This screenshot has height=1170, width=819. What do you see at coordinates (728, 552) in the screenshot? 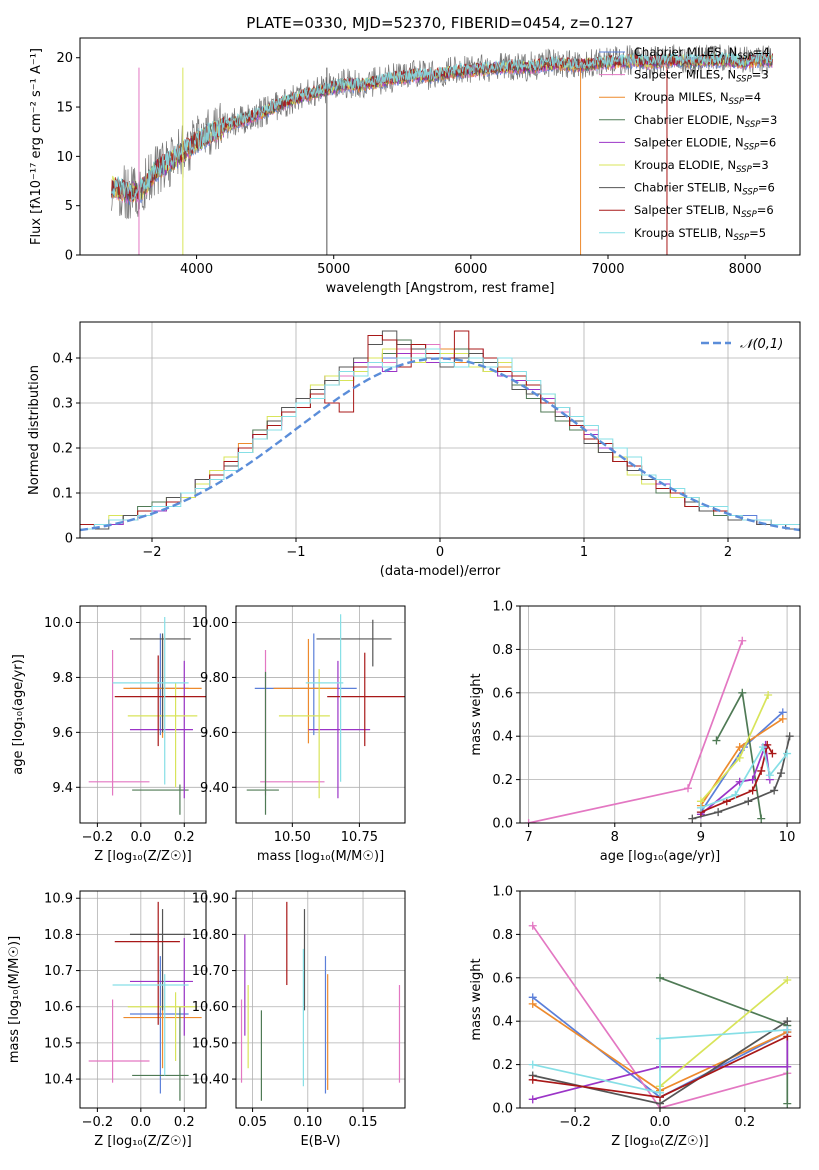
I see `x-tick-label: 2` at bounding box center [728, 552].